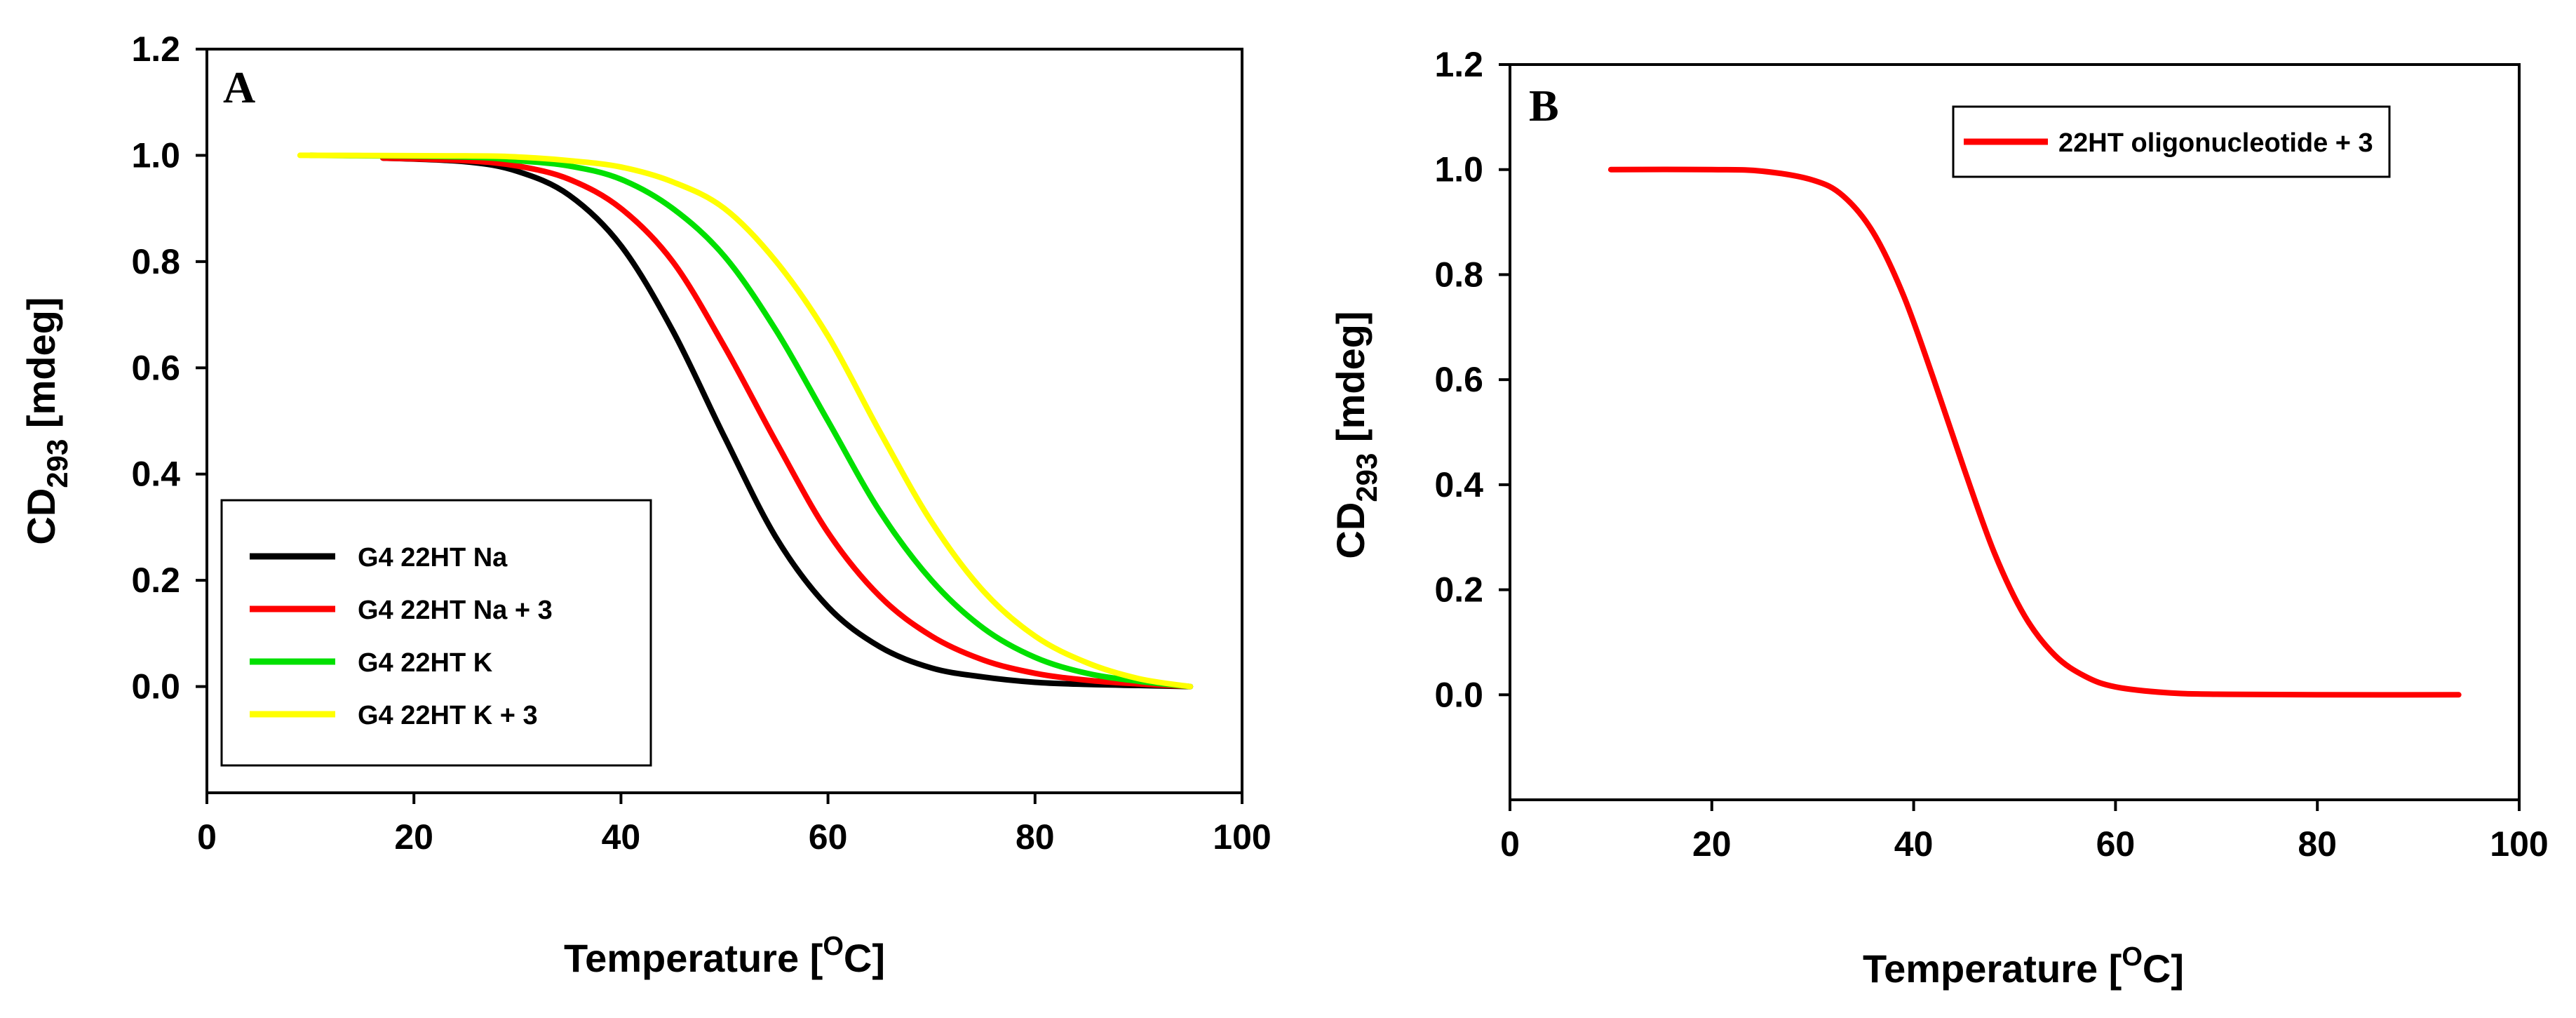  I want to click on chart-a-legend-entry: G4 22HT Na, so click(379, 557).